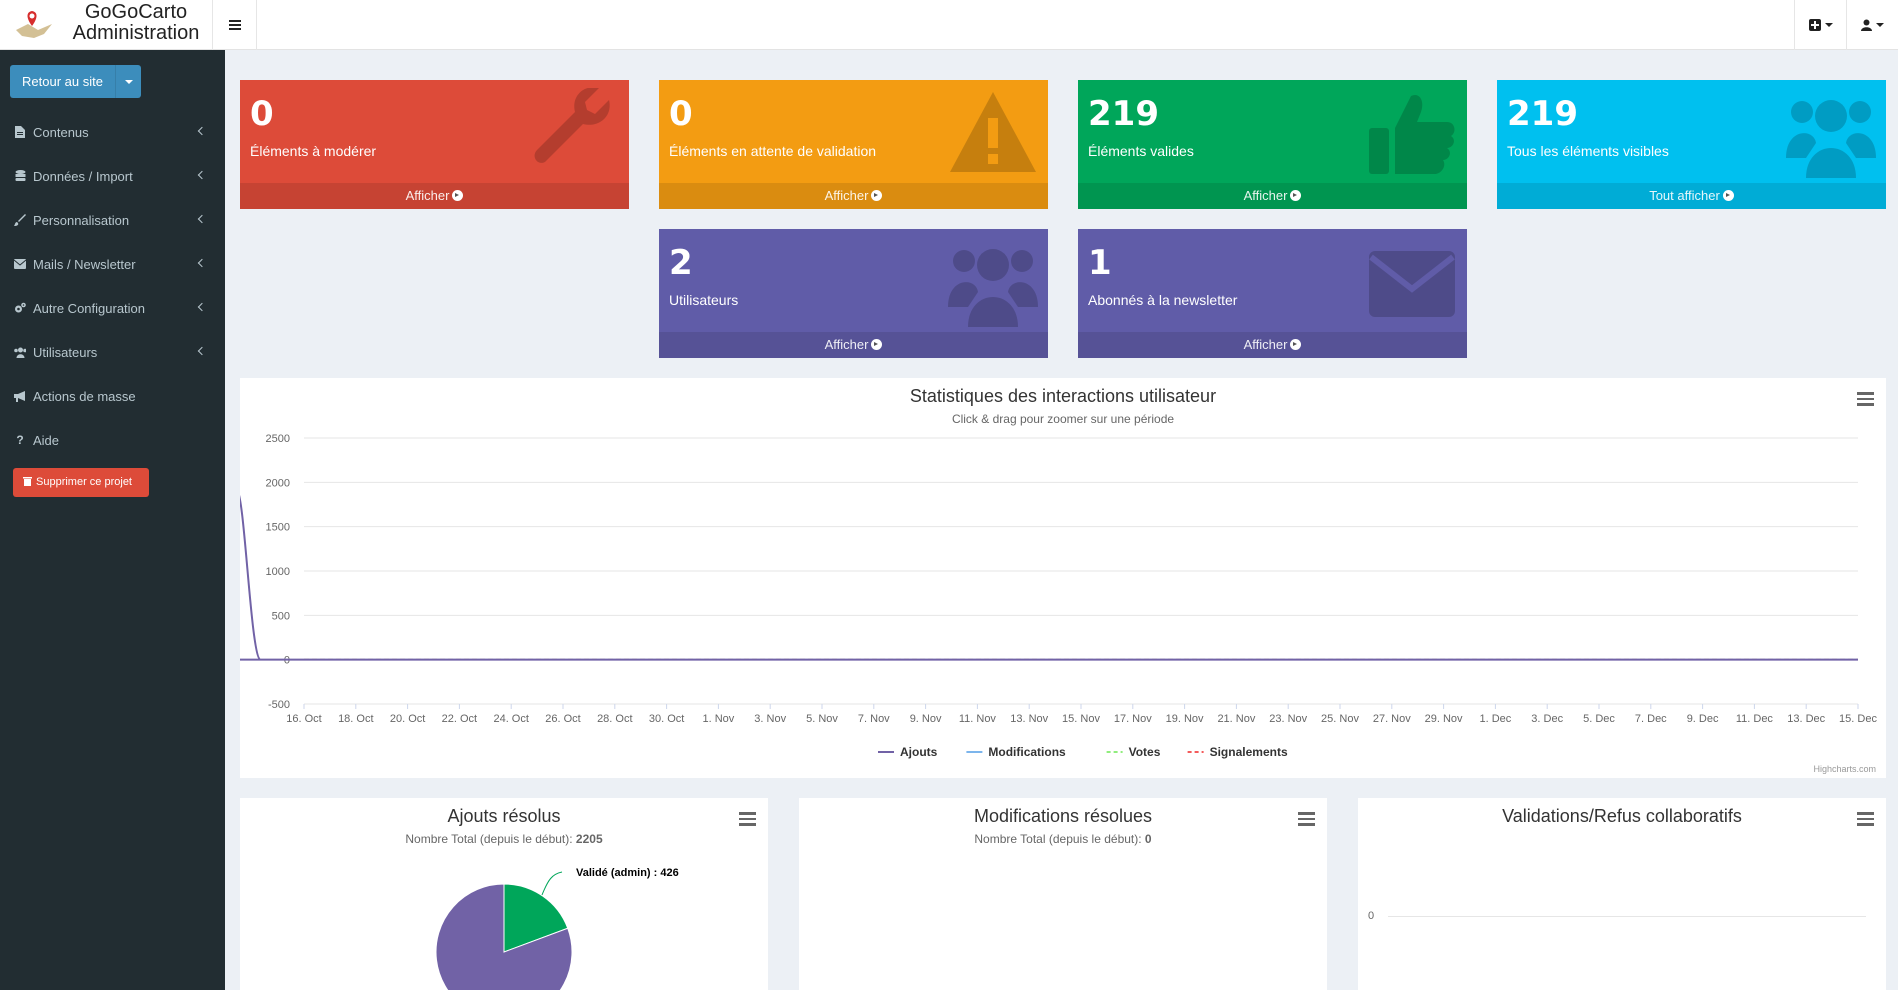 The height and width of the screenshot is (990, 1898). I want to click on y-tick-label: 2500, so click(278, 439).